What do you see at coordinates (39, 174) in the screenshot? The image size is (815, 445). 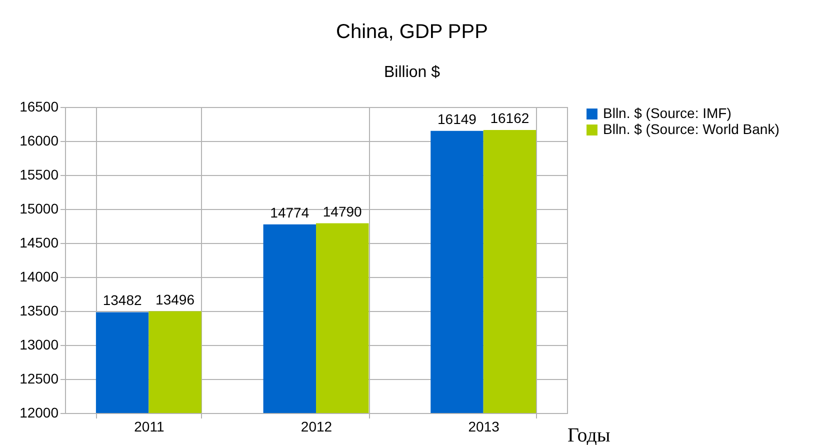 I see `y-tick-label: 15500` at bounding box center [39, 174].